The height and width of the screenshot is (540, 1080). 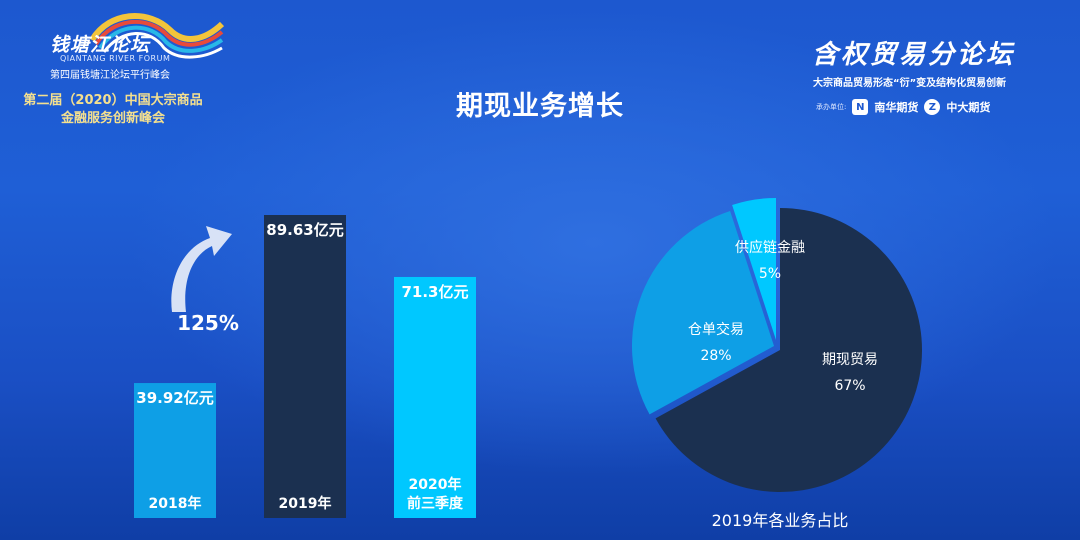 I want to click on forum-subtitle: 第四届钱塘江论坛平行峰会, so click(x=110, y=75).